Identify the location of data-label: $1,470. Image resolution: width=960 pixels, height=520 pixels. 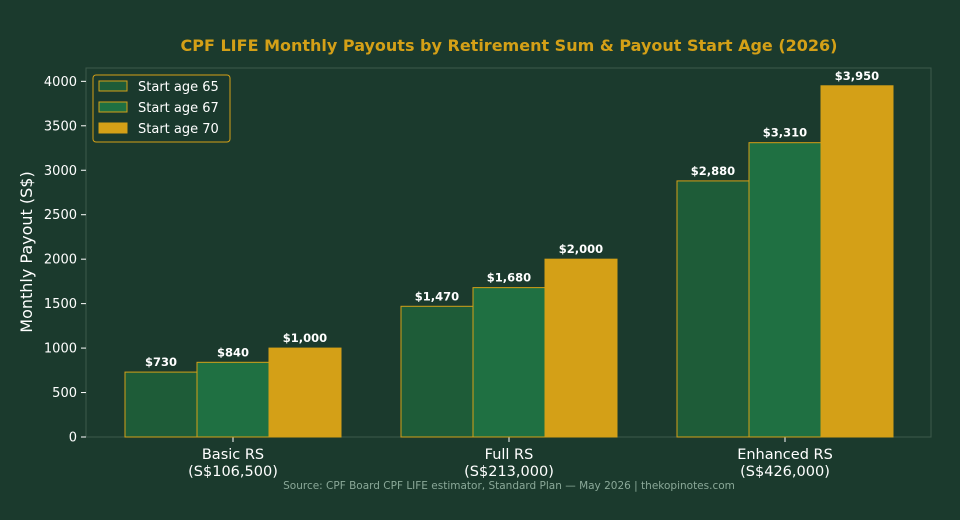
(437, 296).